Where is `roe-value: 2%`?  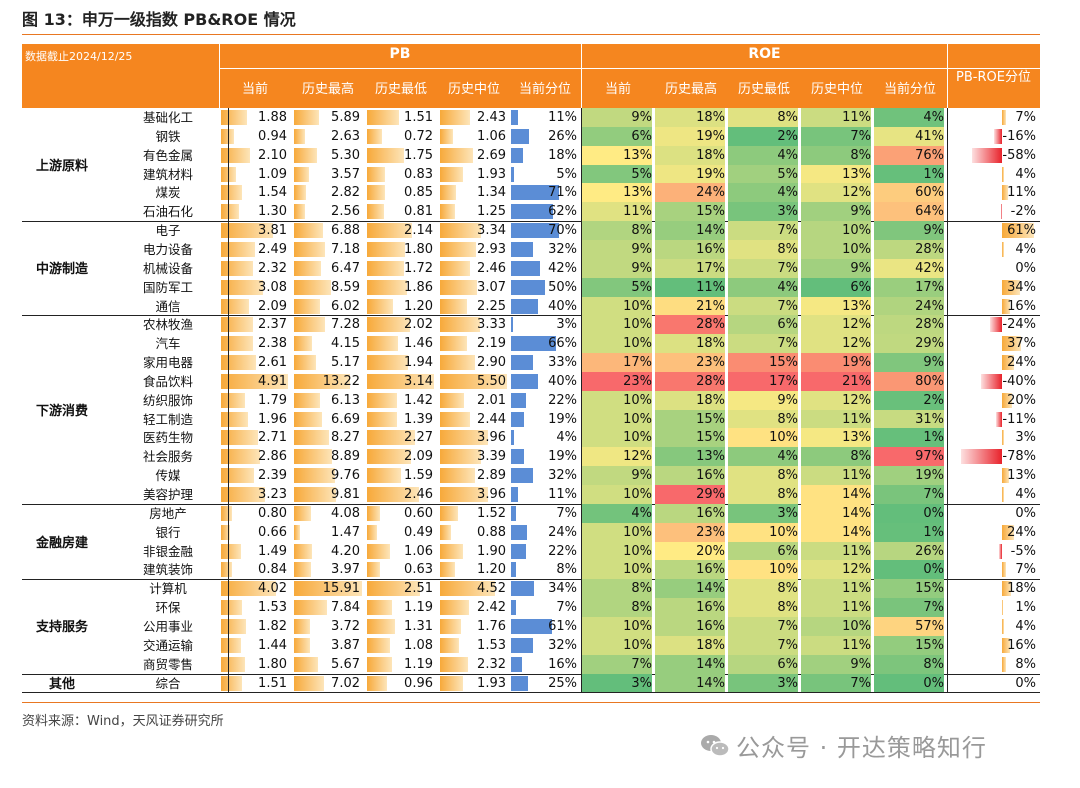 roe-value: 2% is located at coordinates (909, 400).